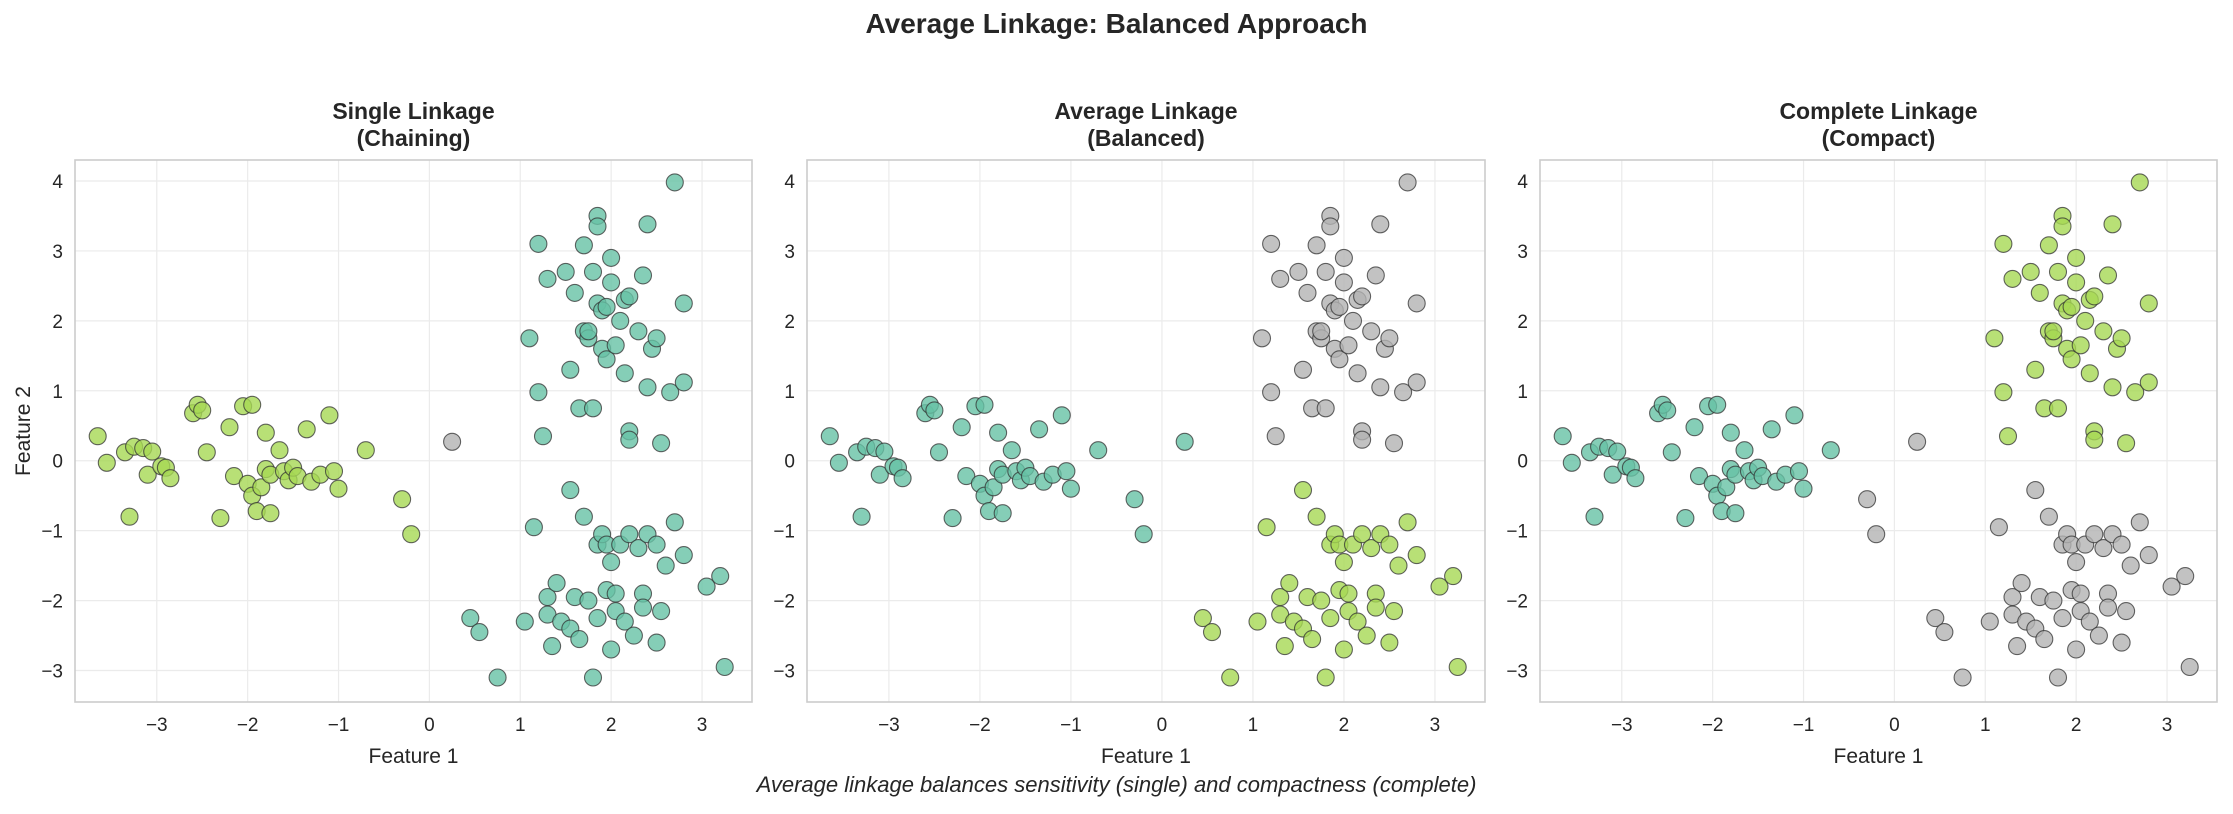 The height and width of the screenshot is (814, 2233). Describe the element at coordinates (1879, 138) in the screenshot. I see `panel-title: (Compact)` at that location.